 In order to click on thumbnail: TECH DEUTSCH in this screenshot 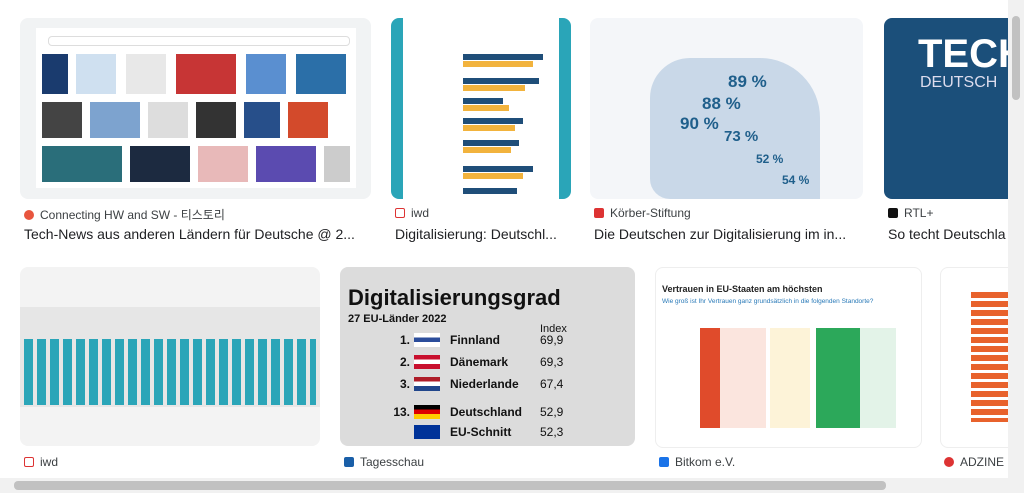, I will do `click(946, 108)`.